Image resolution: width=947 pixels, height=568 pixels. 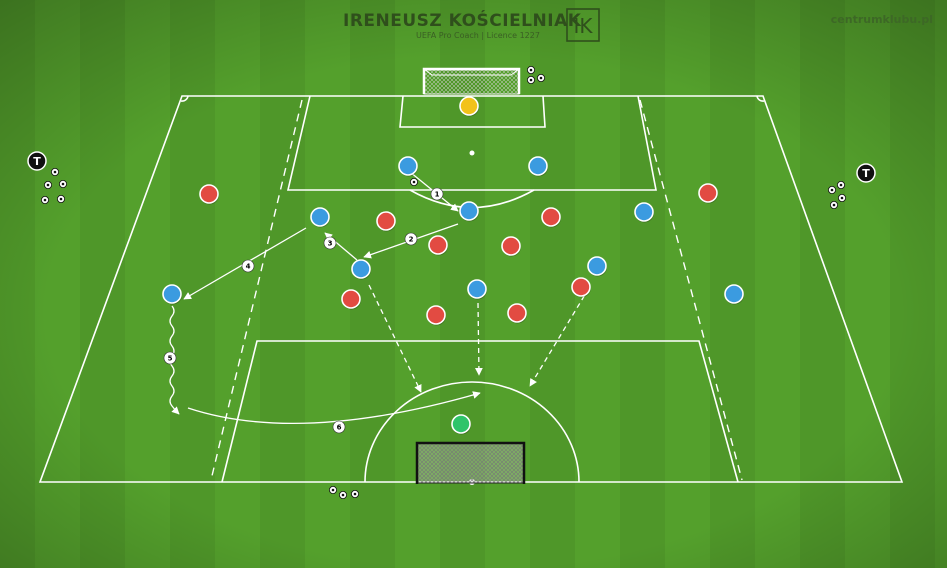 What do you see at coordinates (471, 81) in the screenshot?
I see `top-goal-icon` at bounding box center [471, 81].